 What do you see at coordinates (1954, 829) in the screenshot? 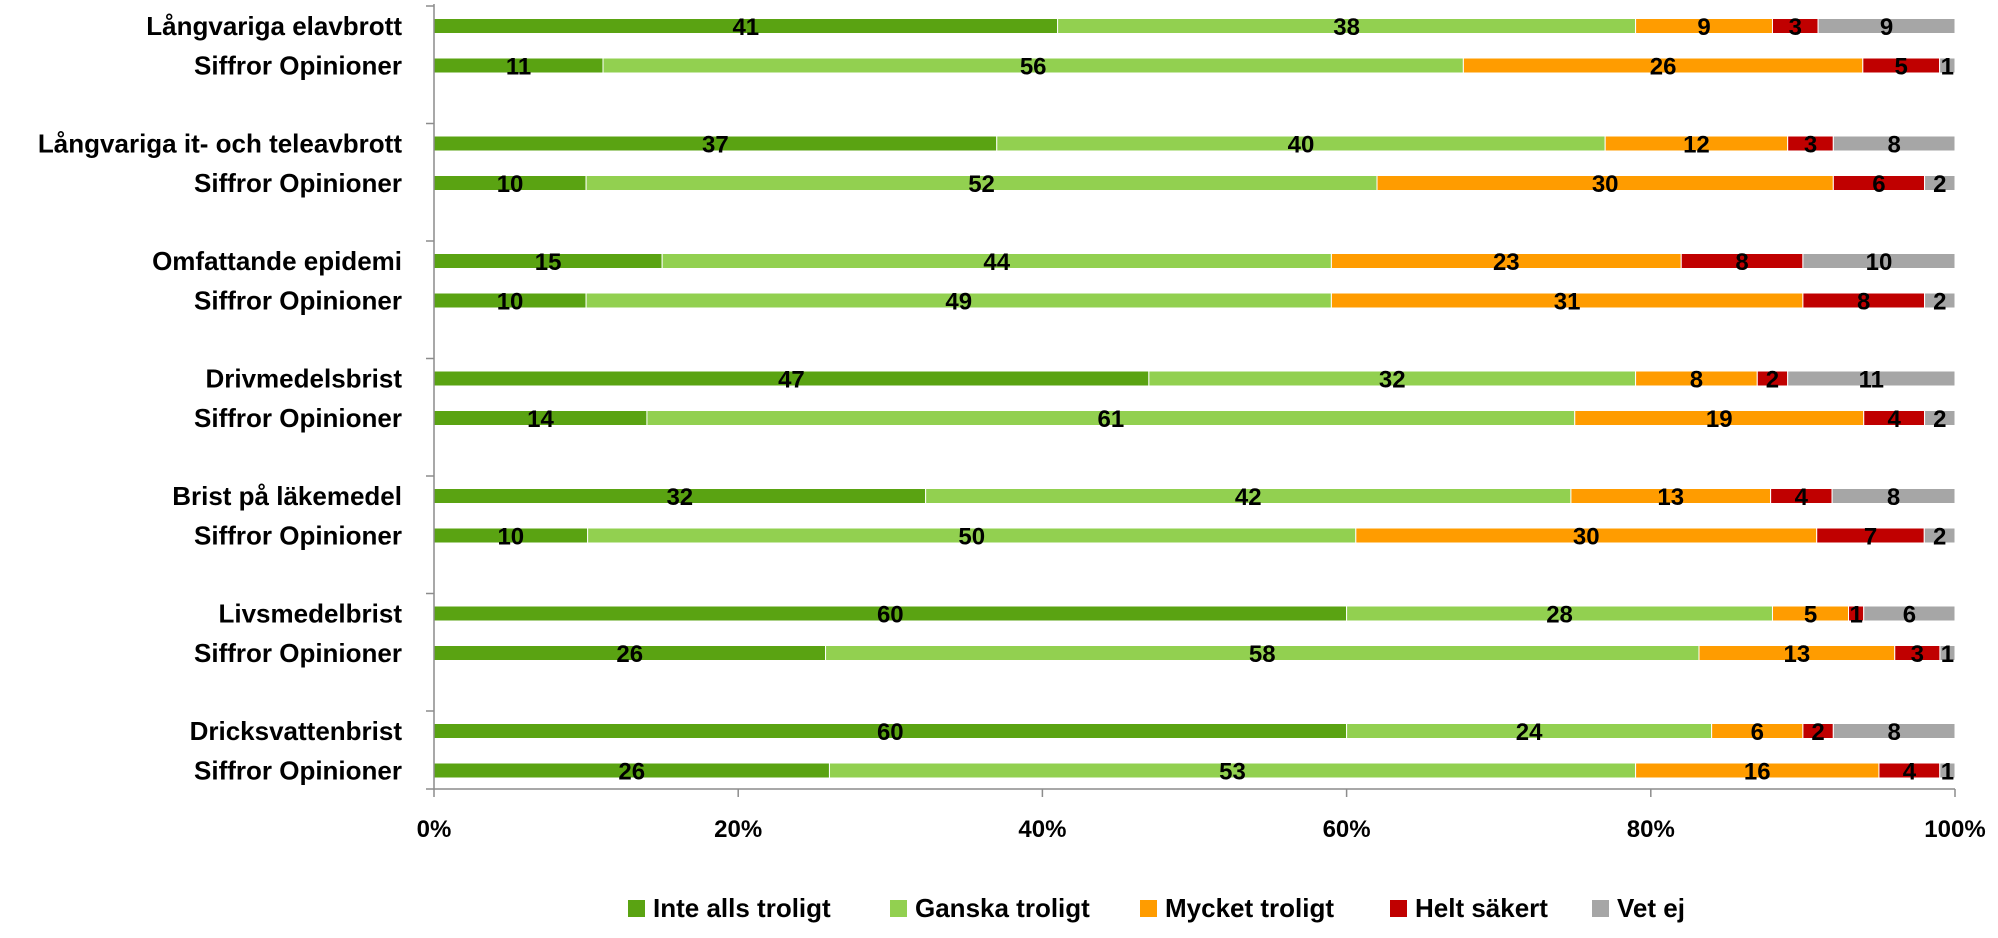
I see `x-tick-label: 100%` at bounding box center [1954, 829].